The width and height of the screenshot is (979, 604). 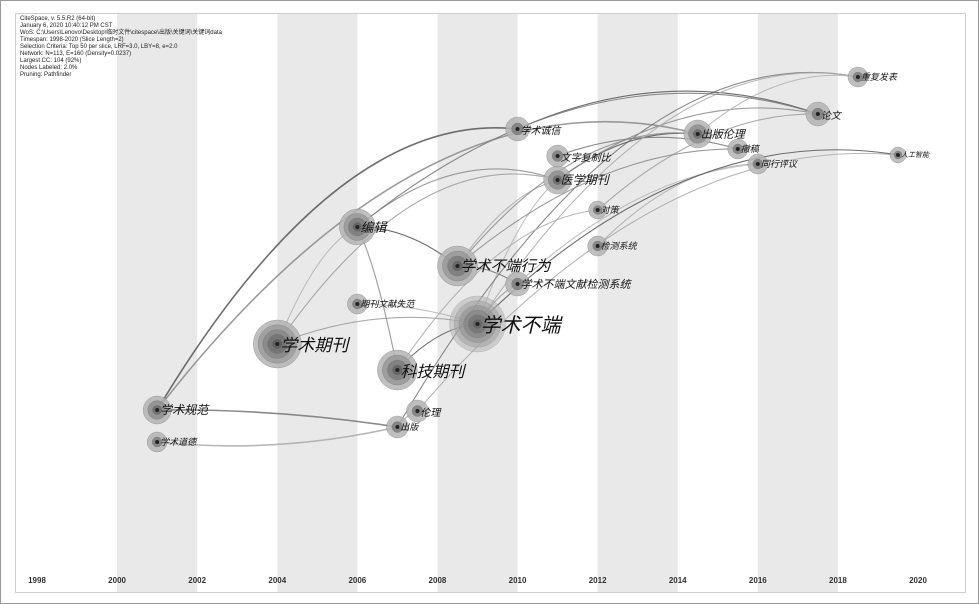 What do you see at coordinates (557, 156) in the screenshot?
I see `node-text-copy` at bounding box center [557, 156].